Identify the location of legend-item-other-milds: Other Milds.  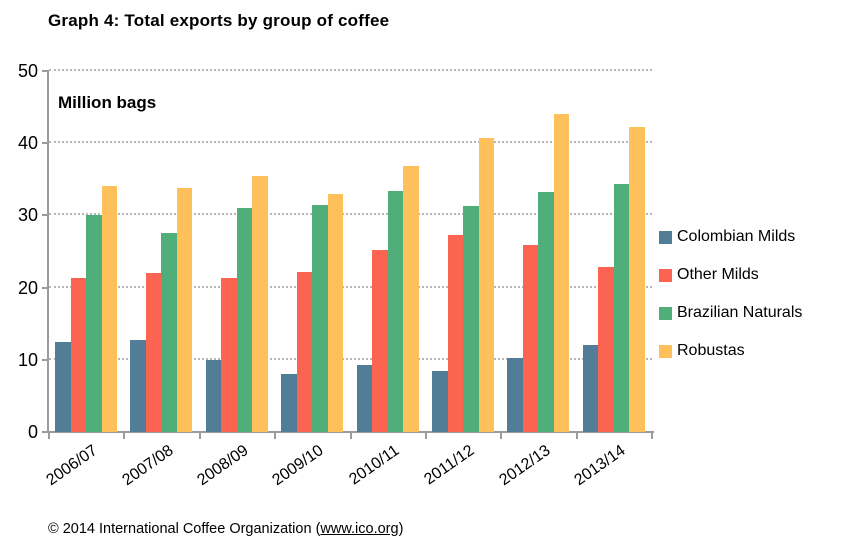
(709, 275).